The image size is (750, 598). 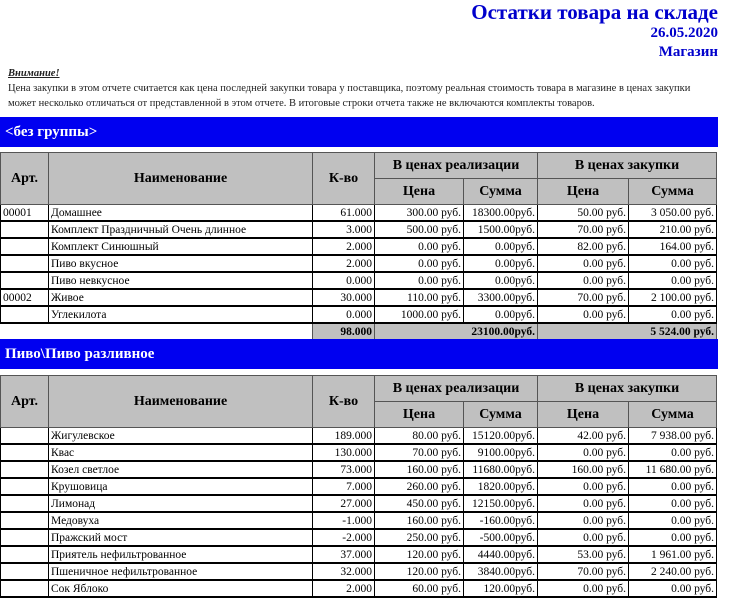 I want to click on cell-sale-price: 0.00 руб., so click(x=419, y=280).